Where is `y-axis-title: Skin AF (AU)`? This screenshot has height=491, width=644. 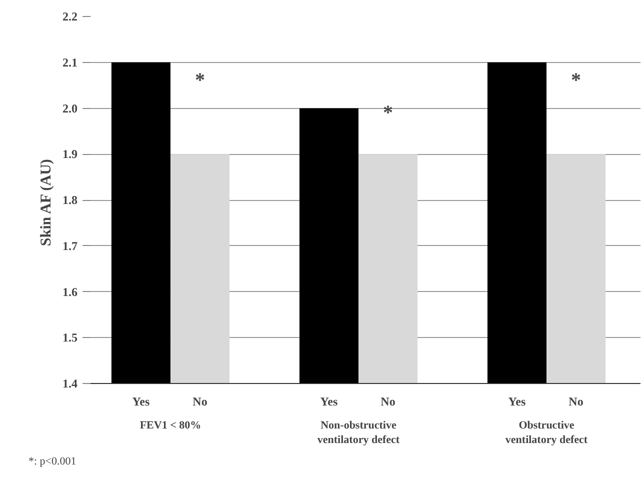
y-axis-title: Skin AF (AU) is located at coordinates (46, 202).